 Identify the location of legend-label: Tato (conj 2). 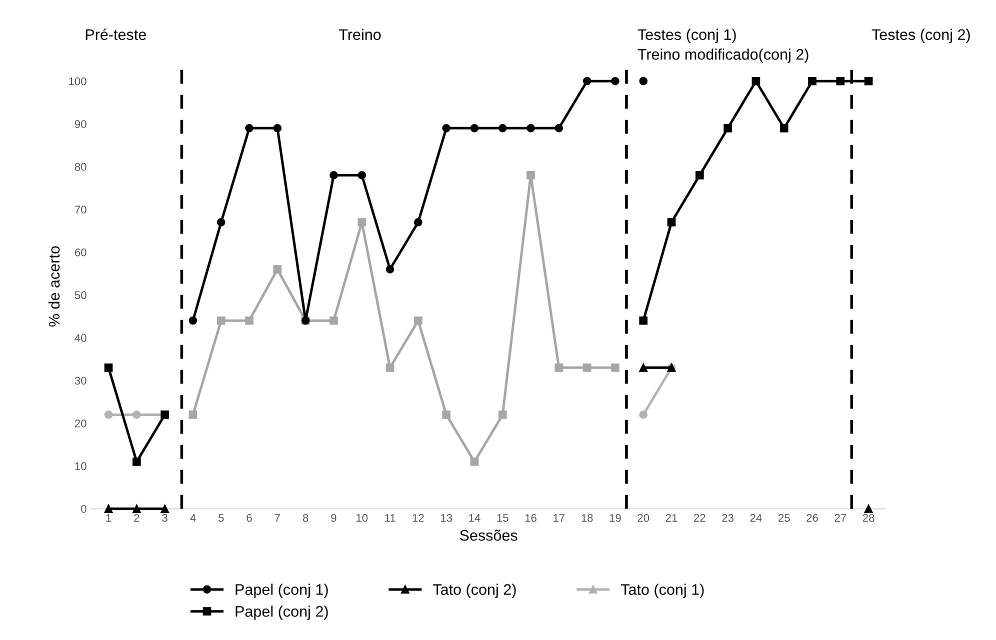
(474, 591).